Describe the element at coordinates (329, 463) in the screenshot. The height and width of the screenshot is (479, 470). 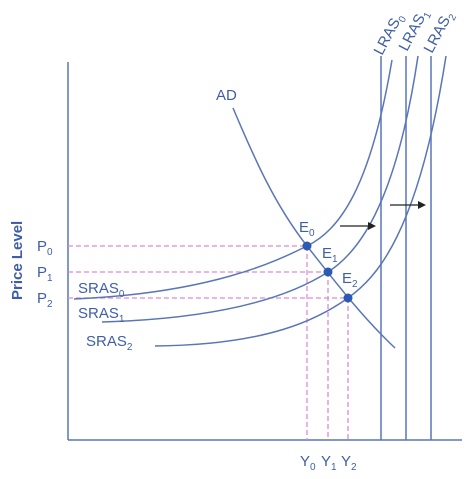
I see `y1-label: Y1` at that location.